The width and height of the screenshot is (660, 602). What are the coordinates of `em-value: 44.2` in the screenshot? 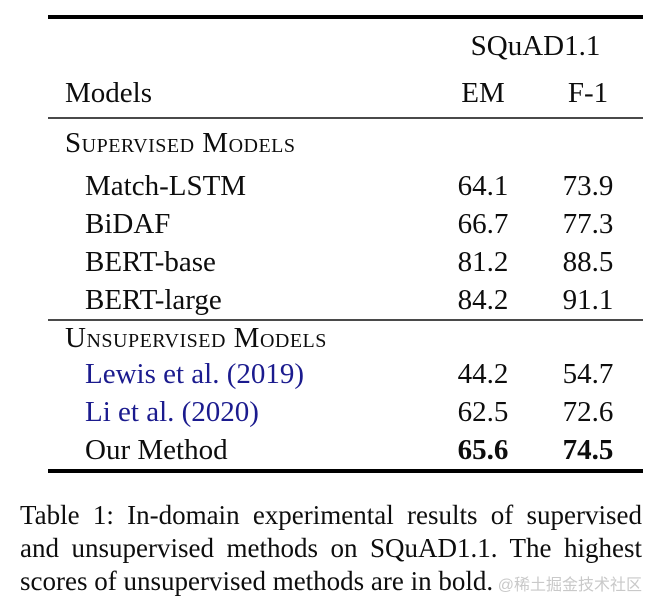 It's located at (483, 373).